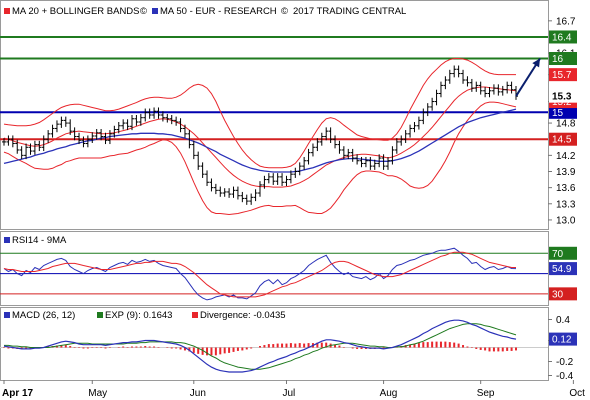 This screenshot has height=400, width=590. I want to click on x-tick-label: Sep, so click(486, 393).